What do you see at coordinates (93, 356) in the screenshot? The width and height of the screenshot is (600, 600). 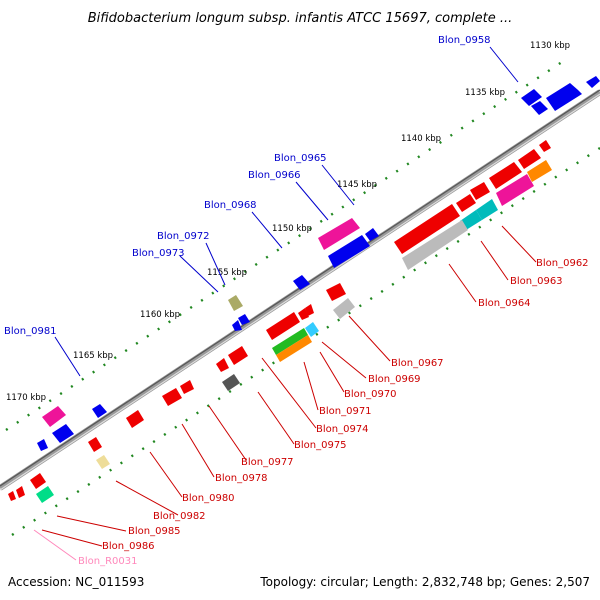 I see `scale-label: 1165 kbp` at bounding box center [93, 356].